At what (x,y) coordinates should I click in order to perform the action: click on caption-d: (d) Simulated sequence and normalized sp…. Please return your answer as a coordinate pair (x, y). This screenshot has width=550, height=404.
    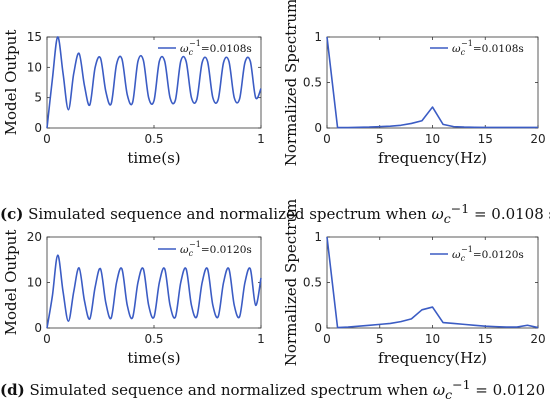
    Looking at the image, I should click on (275, 389).